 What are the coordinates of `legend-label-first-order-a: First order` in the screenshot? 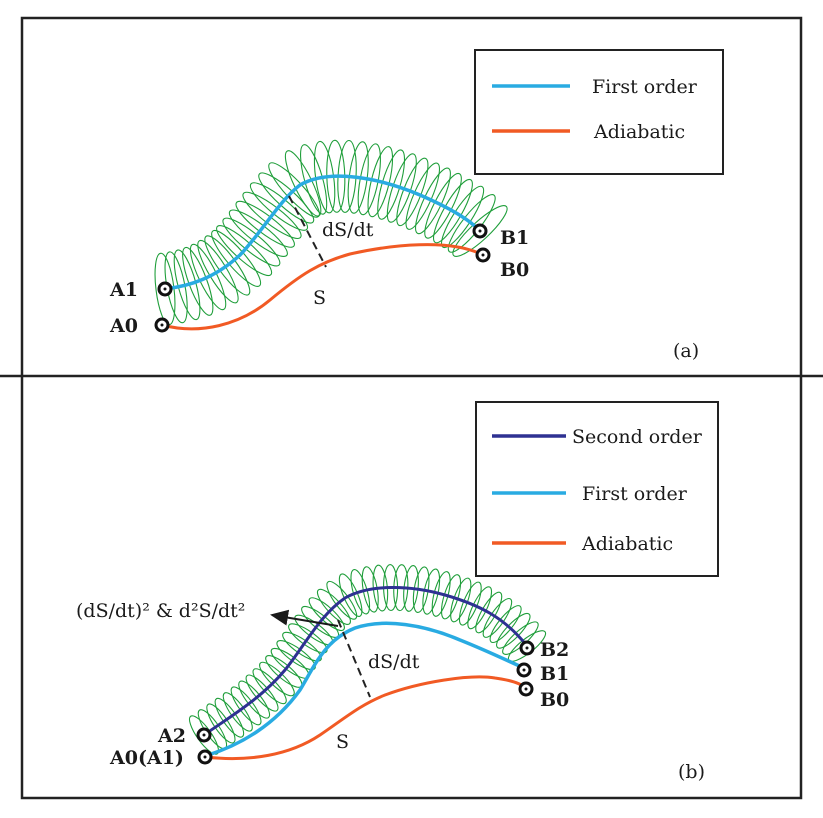 It's located at (645, 87).